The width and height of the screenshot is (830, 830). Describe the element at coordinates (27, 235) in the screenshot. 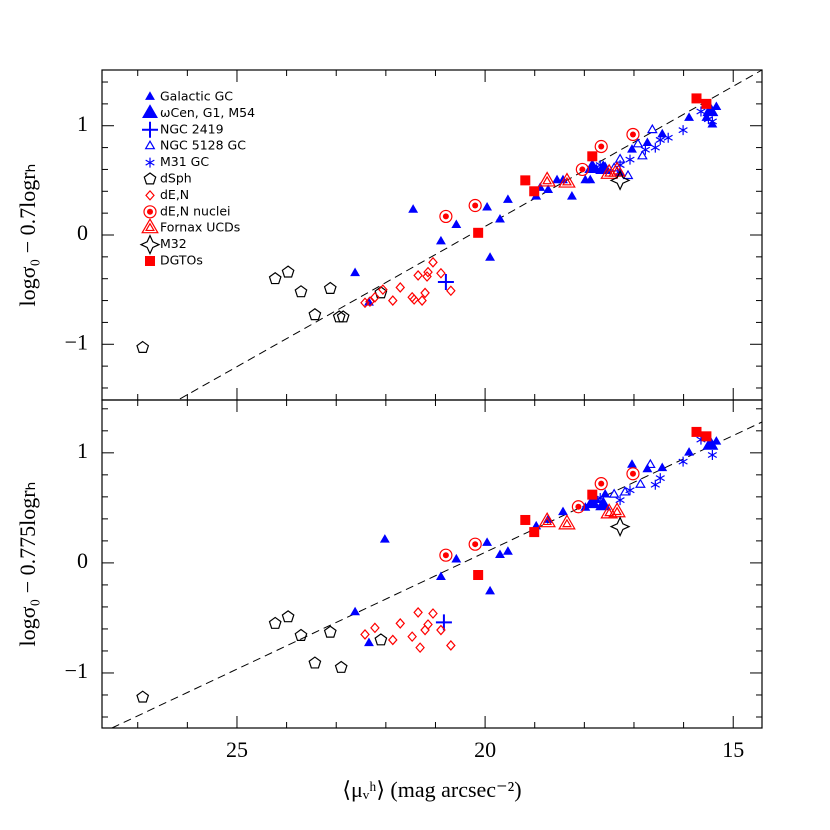

I see `y-axis-label: logσ₀ − 0.7logrₕ` at that location.